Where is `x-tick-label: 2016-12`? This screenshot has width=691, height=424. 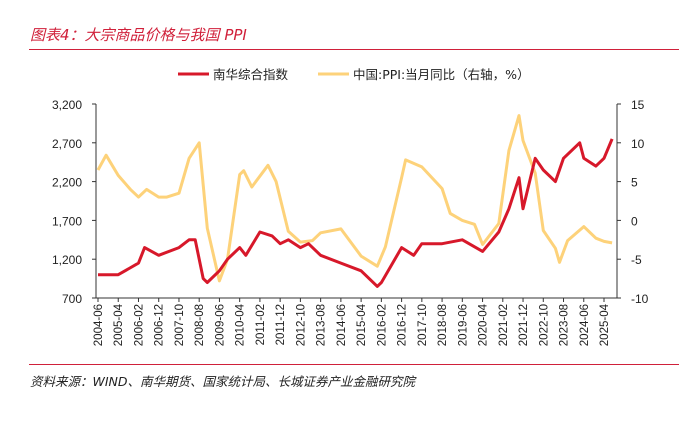
x-tick-label: 2016-12 is located at coordinates (403, 325).